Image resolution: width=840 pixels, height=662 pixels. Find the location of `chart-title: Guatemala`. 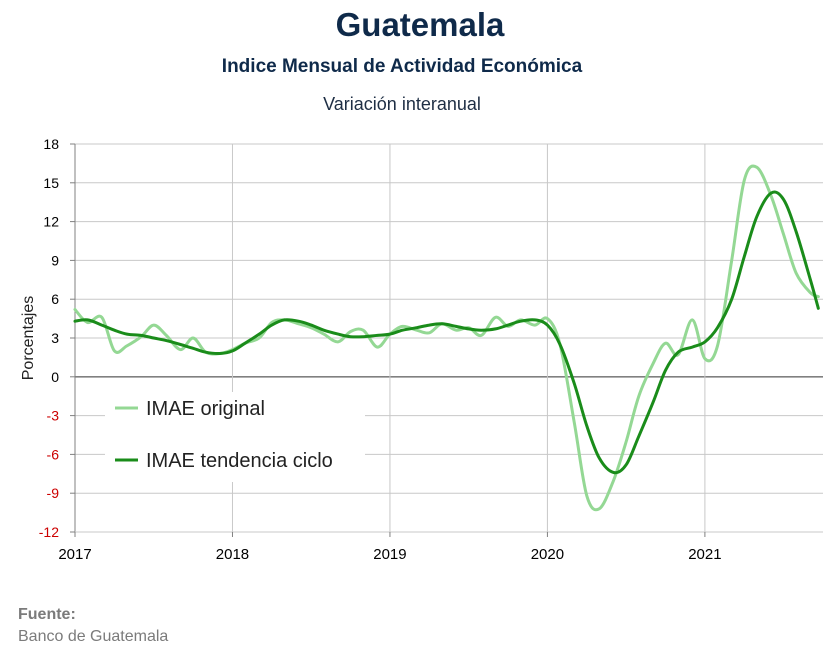

chart-title: Guatemala is located at coordinates (420, 24).